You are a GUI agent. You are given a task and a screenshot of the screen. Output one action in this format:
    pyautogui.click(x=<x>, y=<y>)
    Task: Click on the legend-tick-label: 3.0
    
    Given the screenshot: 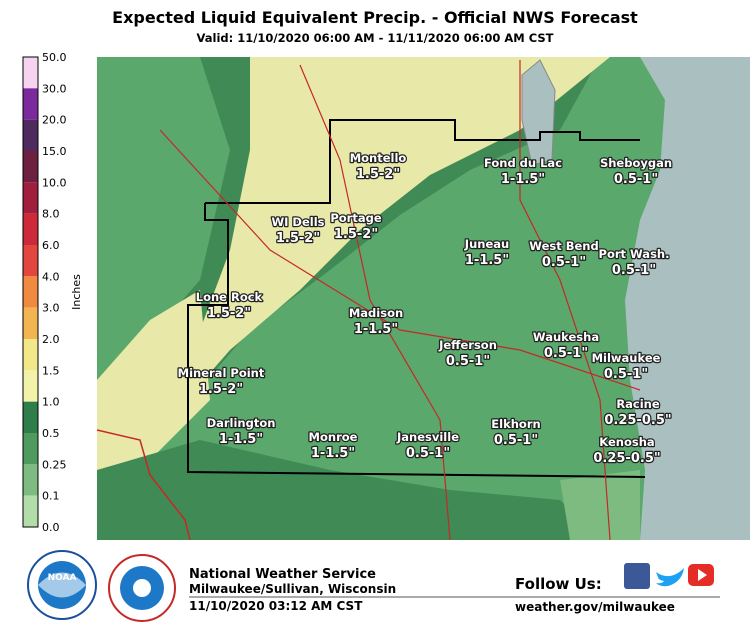 What is the action you would take?
    pyautogui.click(x=51, y=308)
    